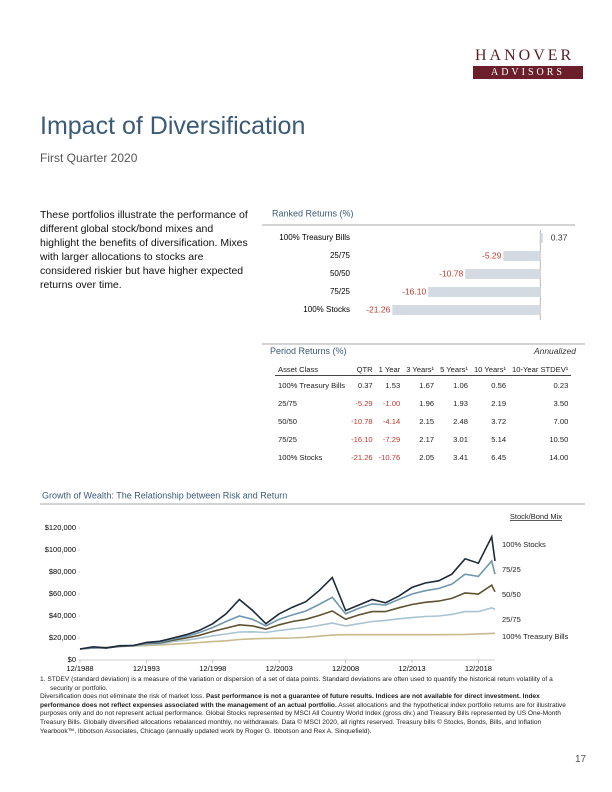  Describe the element at coordinates (365, 385) in the screenshot. I see `table-cell: 0.37` at that location.